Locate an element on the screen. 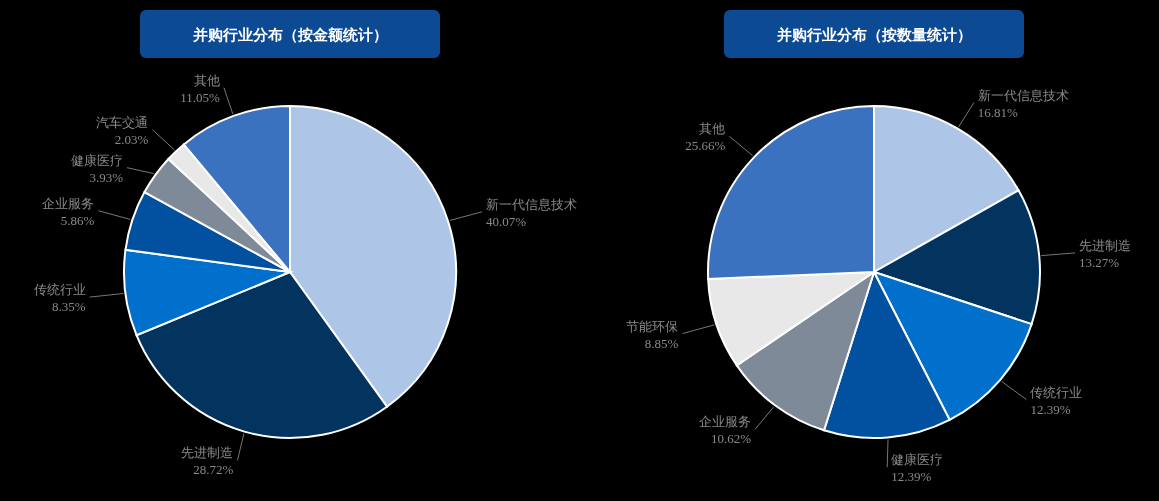 The width and height of the screenshot is (1159, 501). slice-label: 汽车交通 is located at coordinates (122, 122).